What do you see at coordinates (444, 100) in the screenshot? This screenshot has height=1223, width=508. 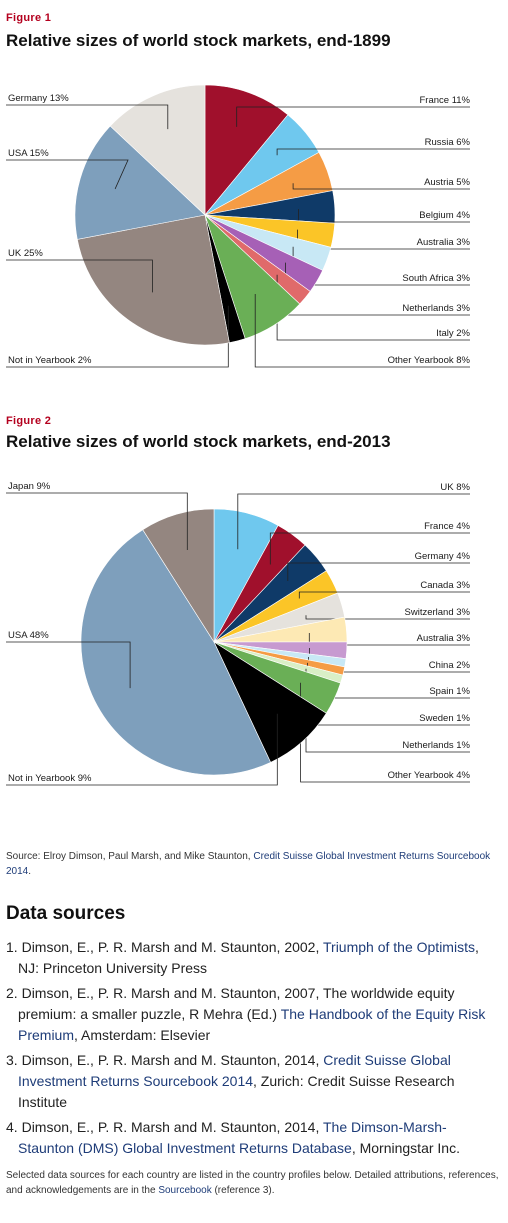 I see `slice-label-france-11: France 11%` at bounding box center [444, 100].